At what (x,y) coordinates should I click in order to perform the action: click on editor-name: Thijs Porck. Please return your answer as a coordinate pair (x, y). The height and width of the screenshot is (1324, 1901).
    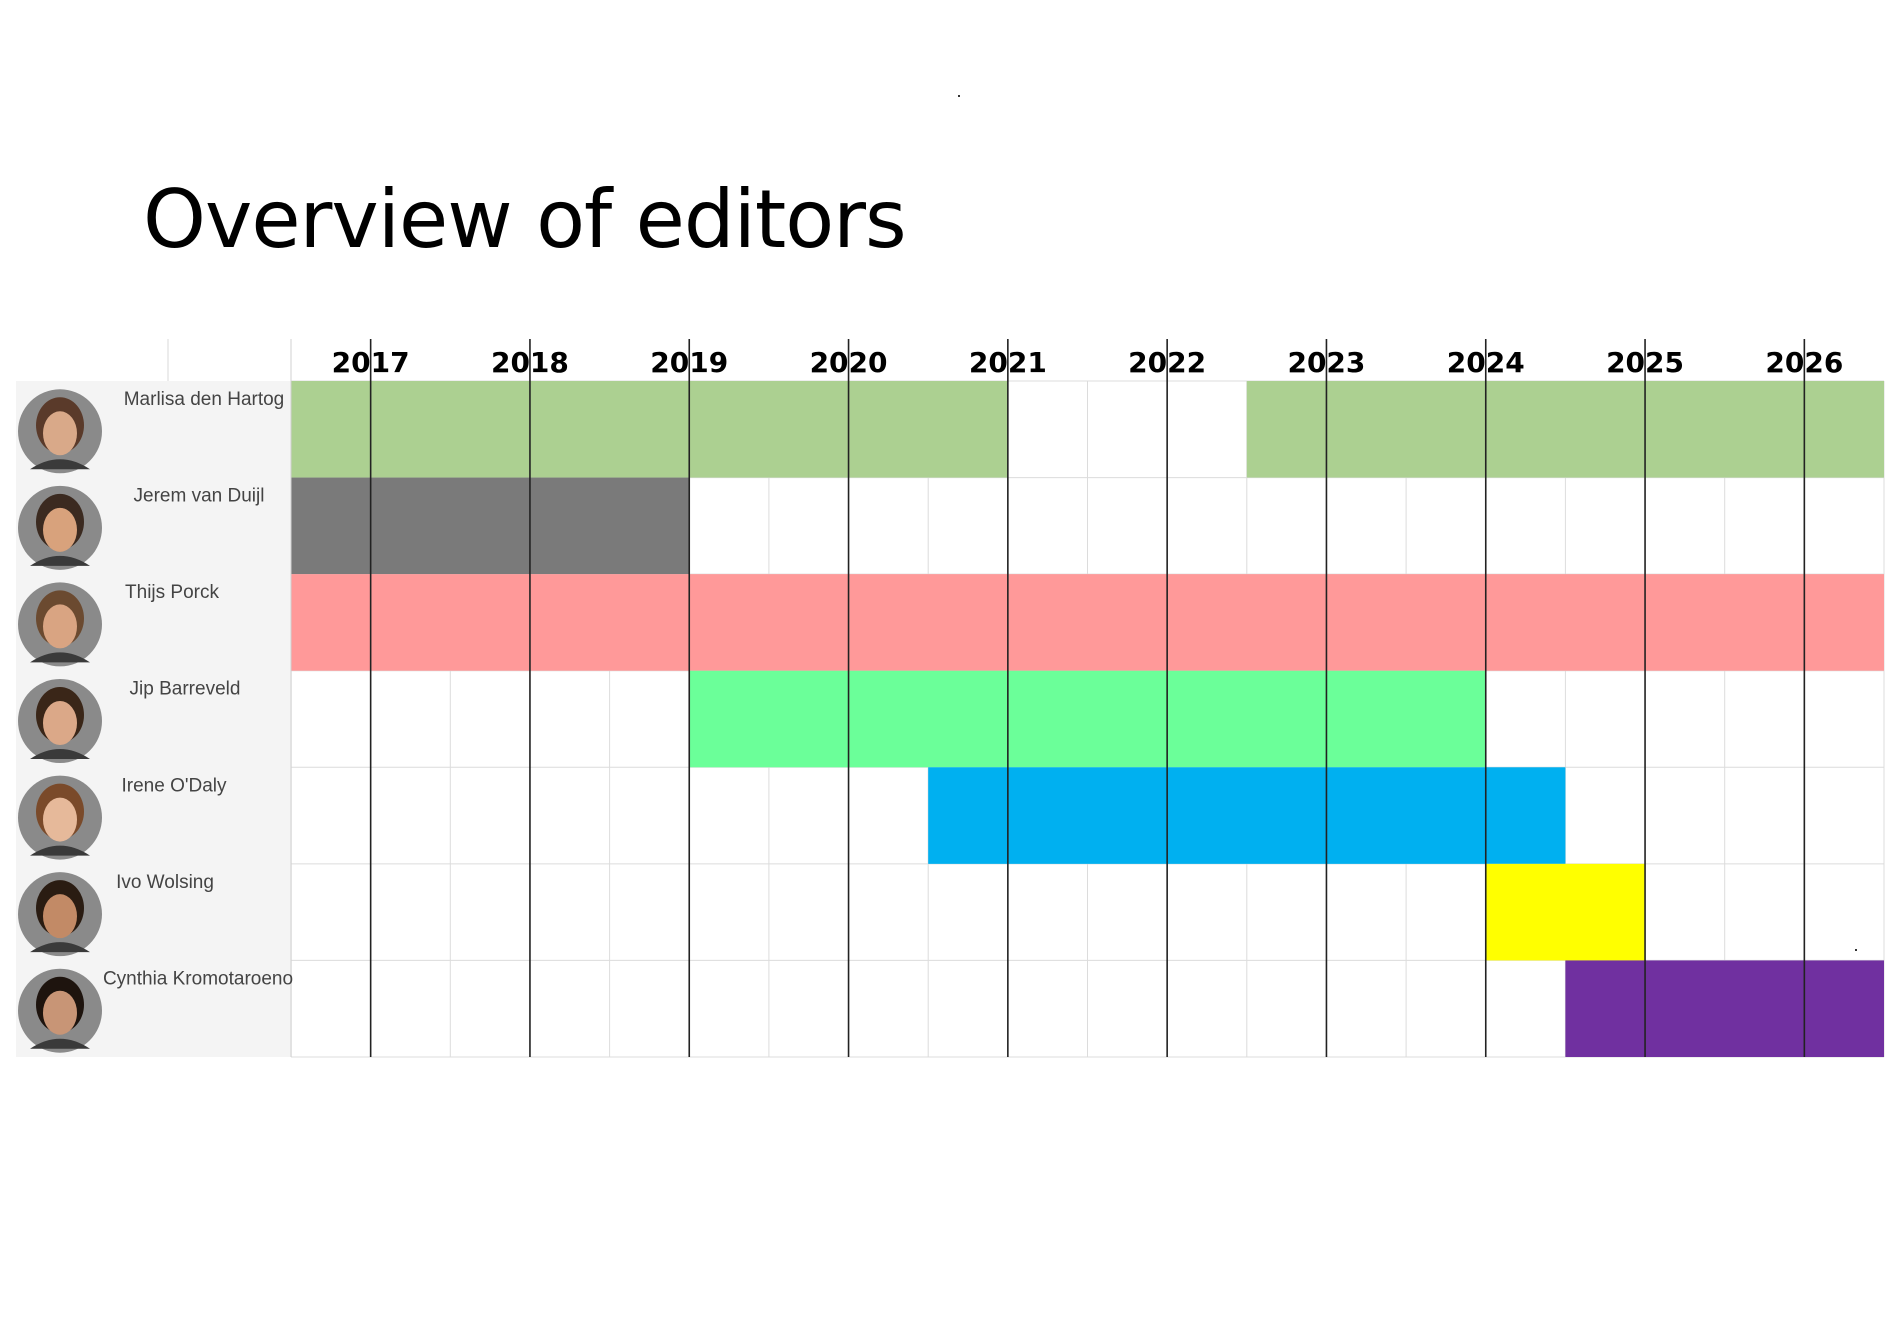
    Looking at the image, I should click on (172, 592).